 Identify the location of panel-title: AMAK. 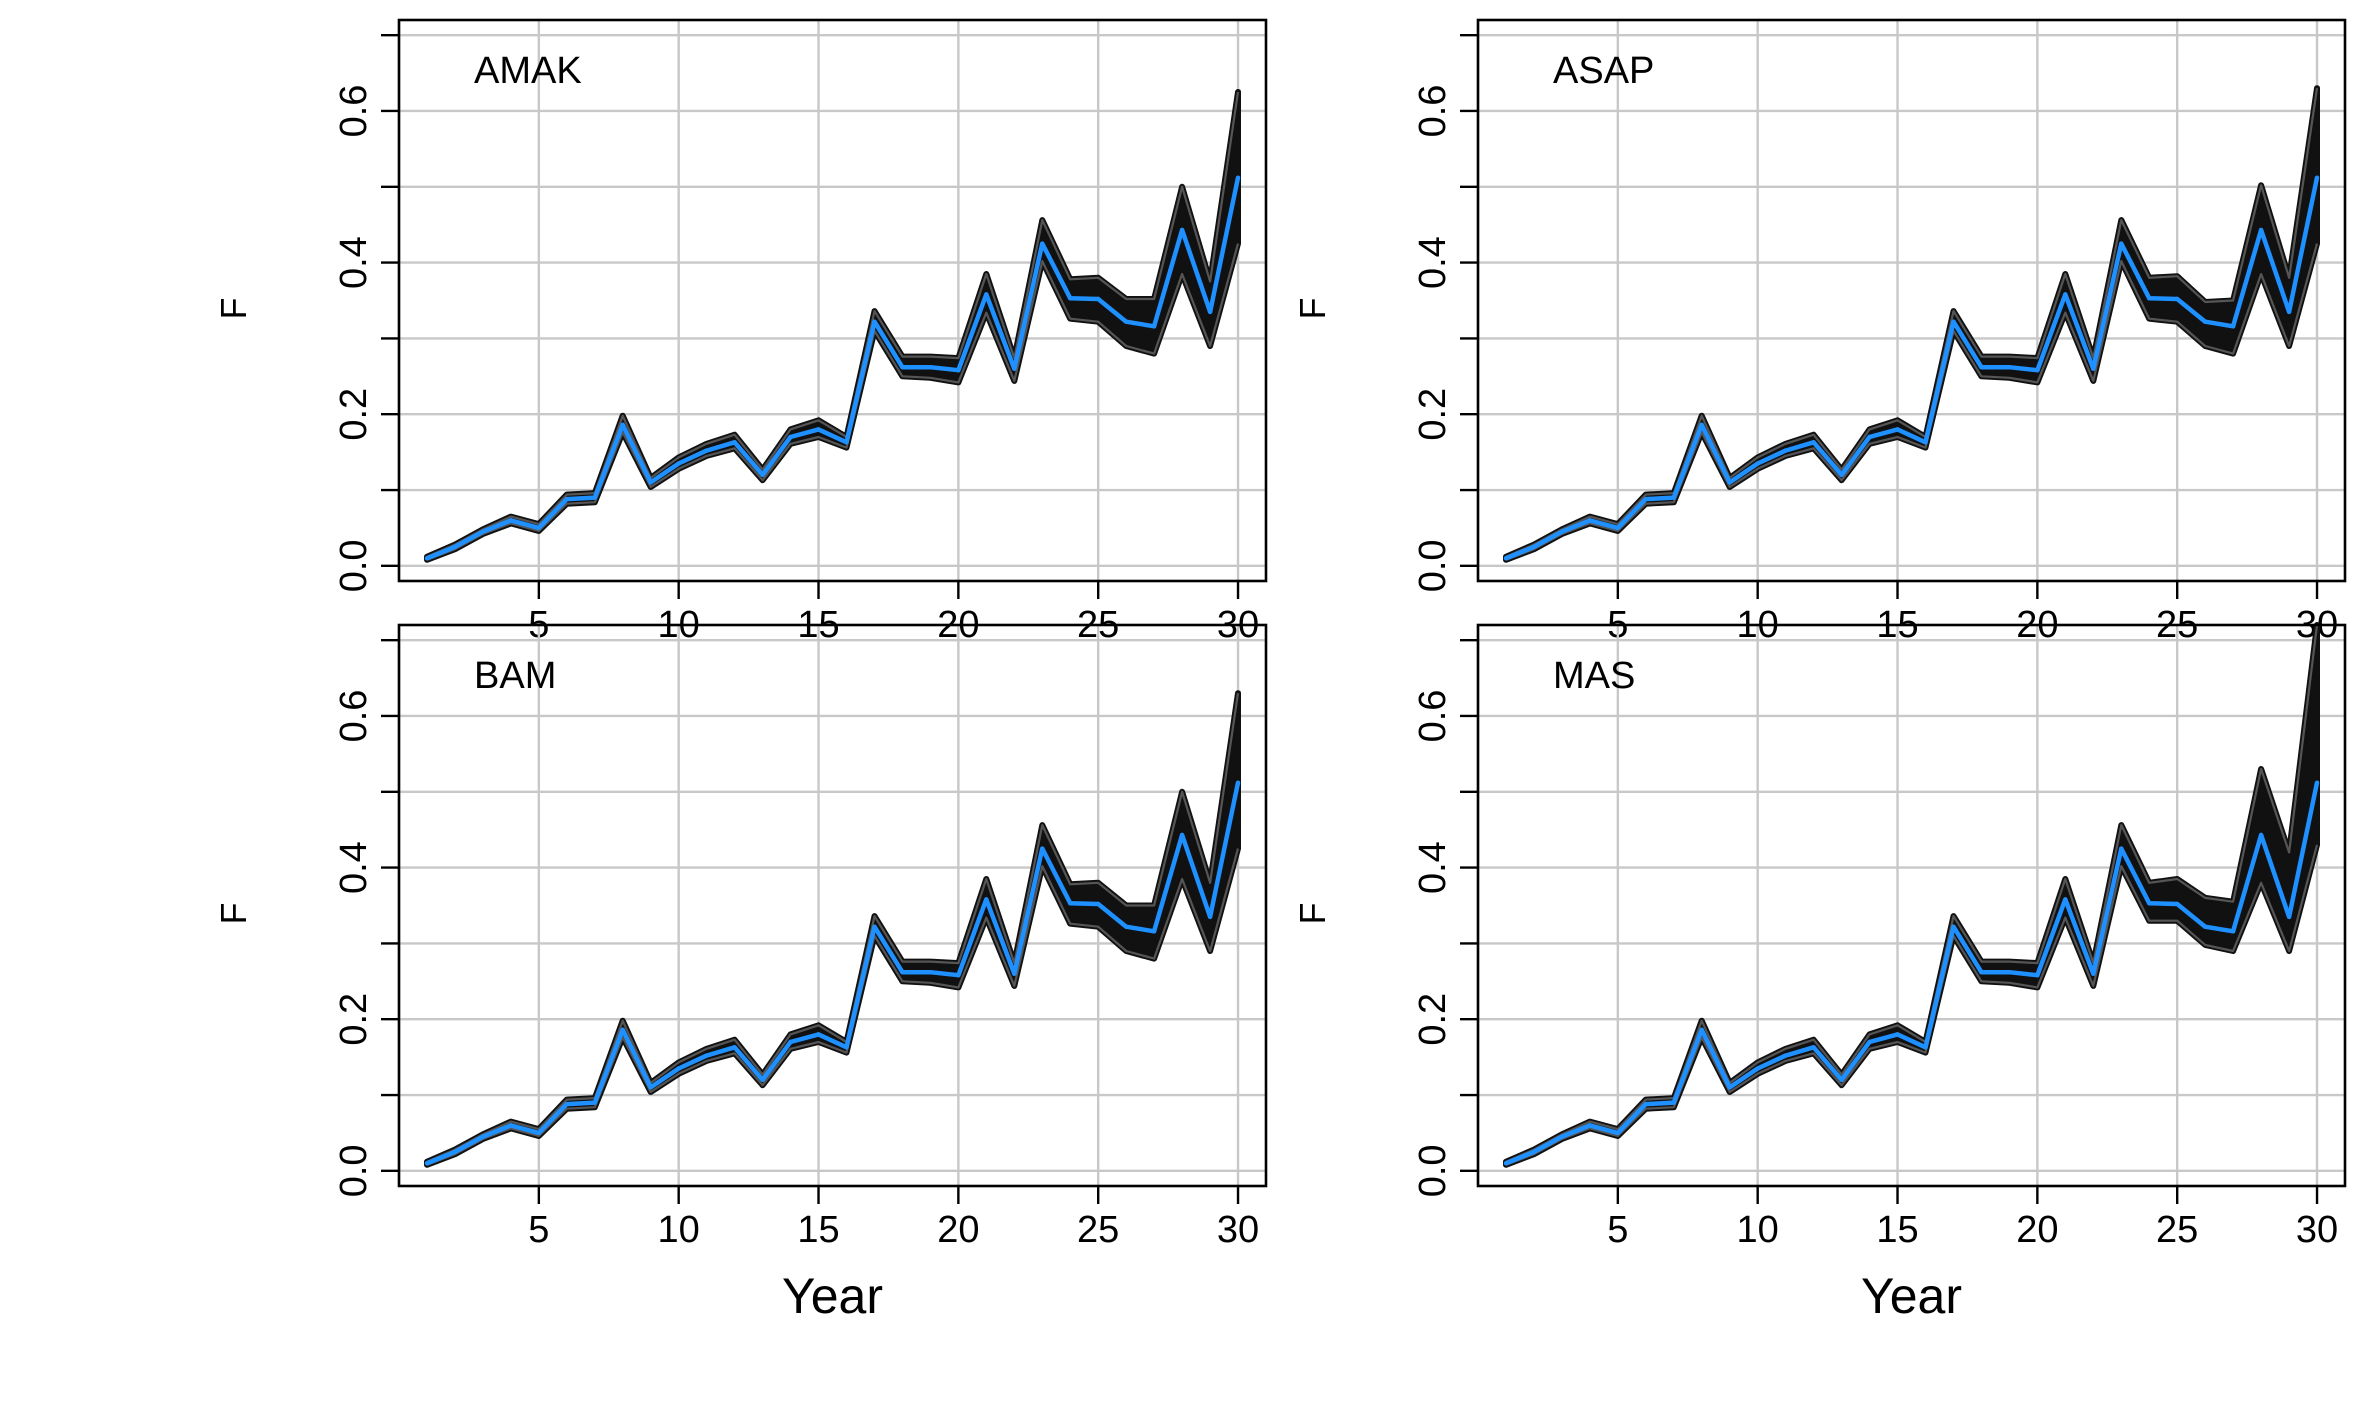
(528, 71).